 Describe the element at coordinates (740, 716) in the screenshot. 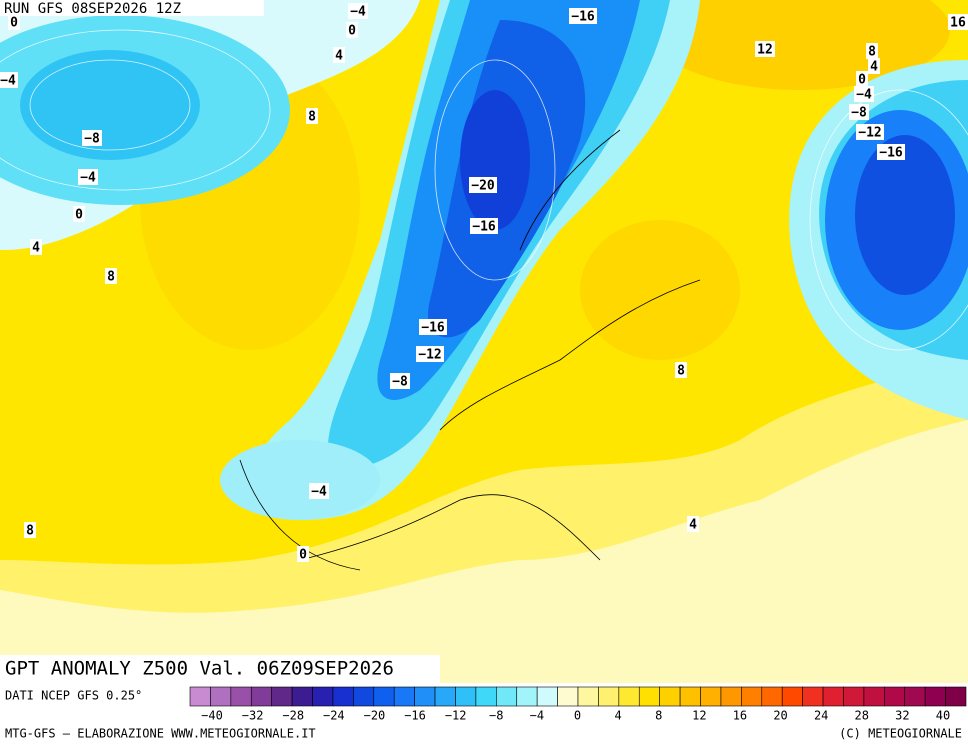

I see `colorbar-label: 16` at that location.